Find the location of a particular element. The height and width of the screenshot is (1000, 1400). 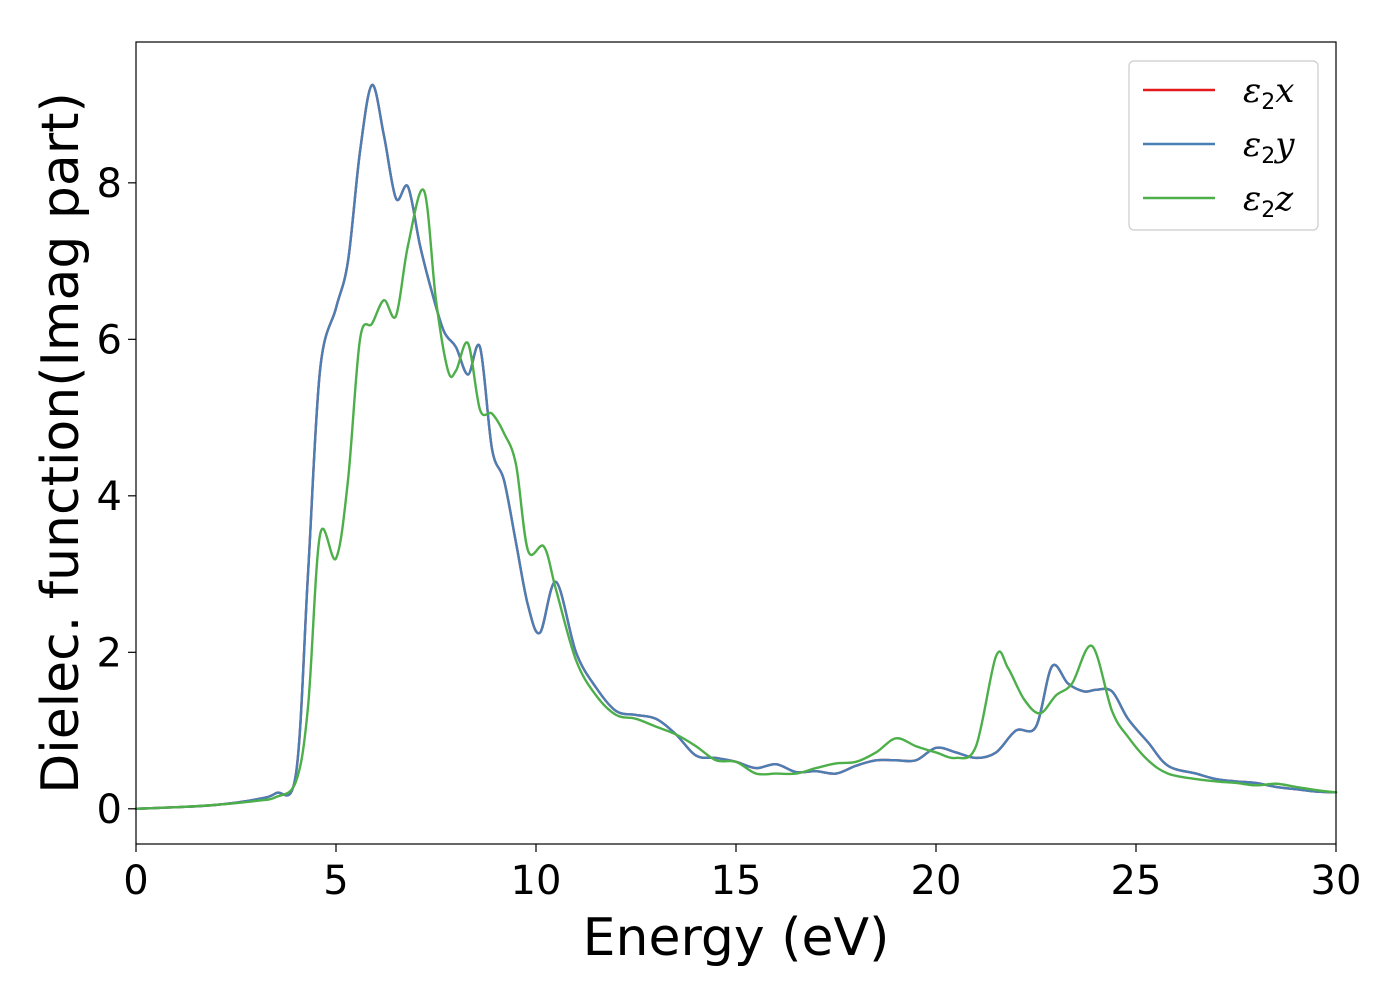

y-tick-label: 6 is located at coordinates (109, 340).